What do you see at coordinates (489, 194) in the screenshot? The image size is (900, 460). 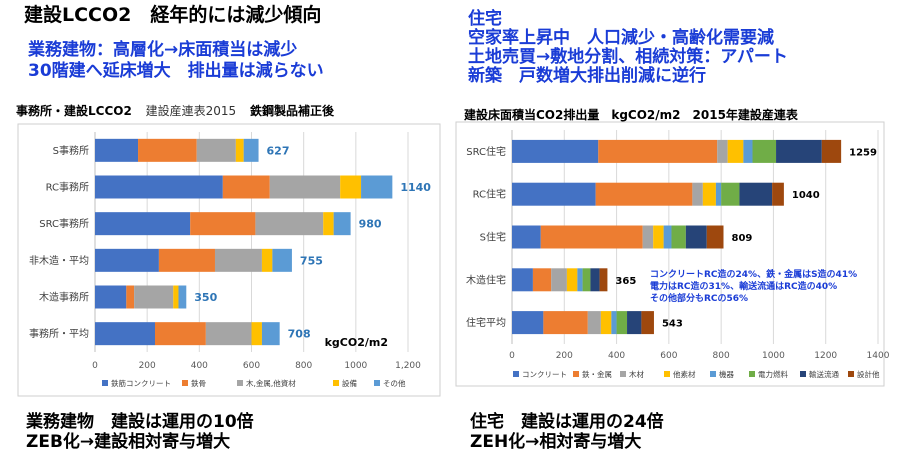 I see `category-label: RC住宅` at bounding box center [489, 194].